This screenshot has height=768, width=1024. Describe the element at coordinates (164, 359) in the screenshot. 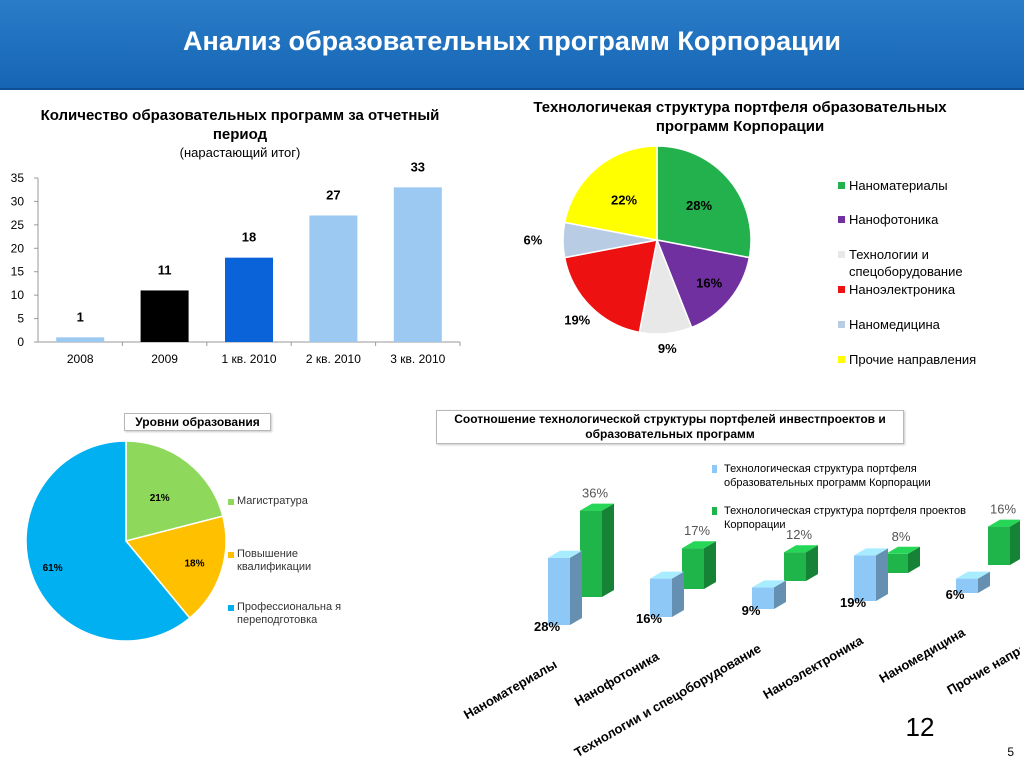

I see `x-tick-label: 2009` at that location.